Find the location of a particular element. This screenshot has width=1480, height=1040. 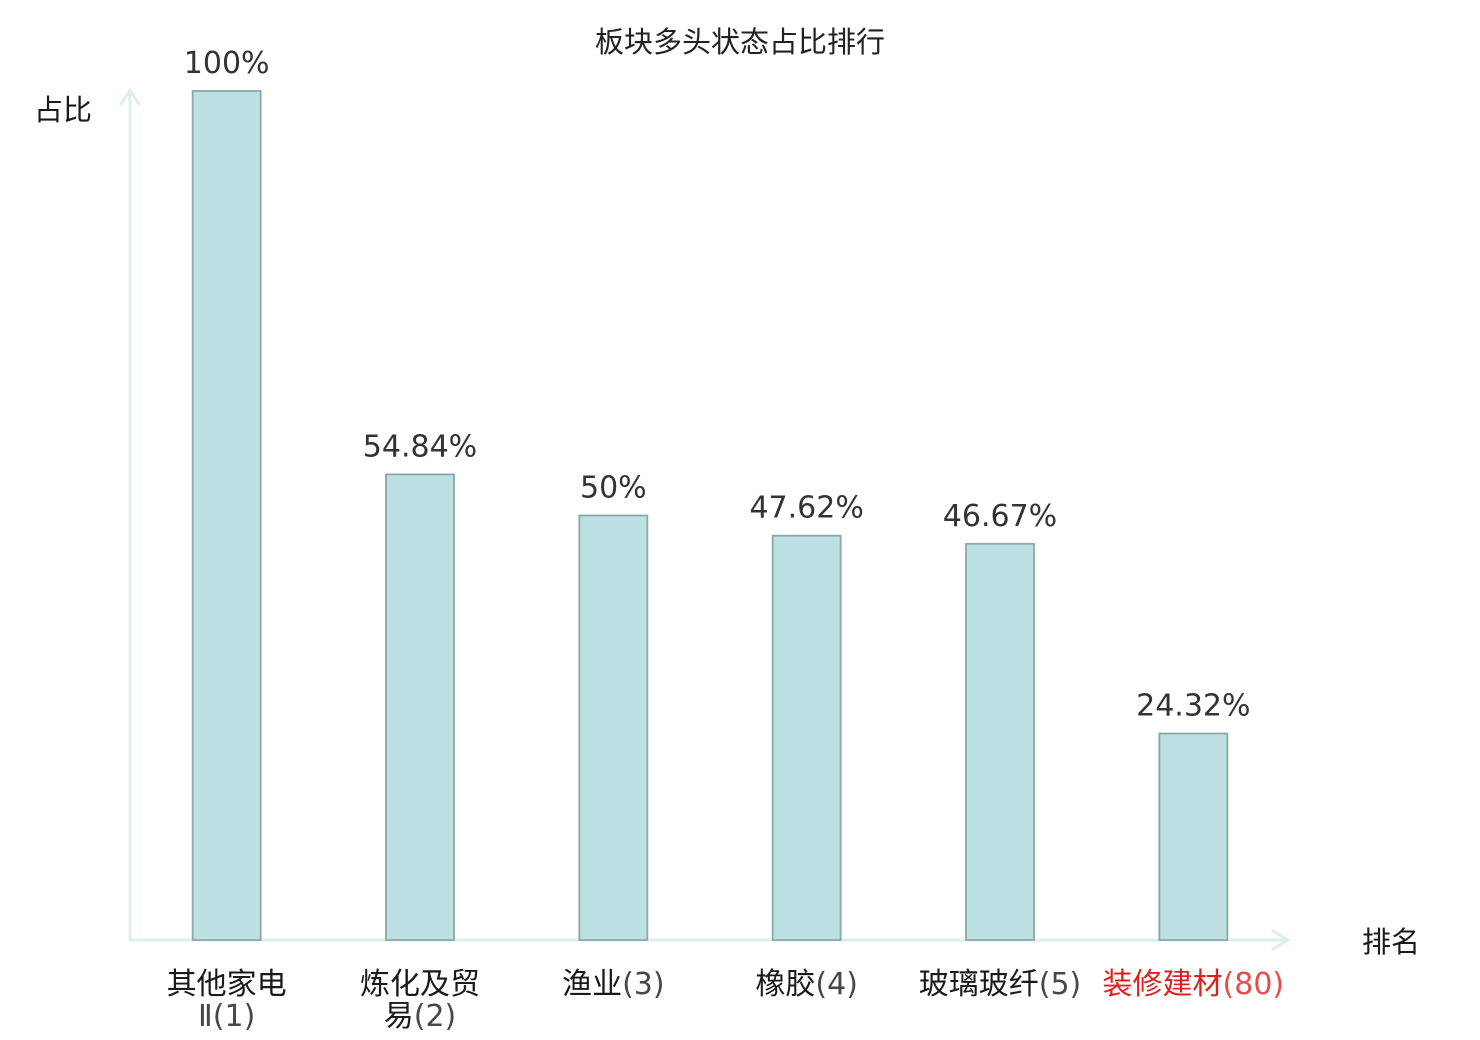

data-label: 24.32% is located at coordinates (1193, 706).